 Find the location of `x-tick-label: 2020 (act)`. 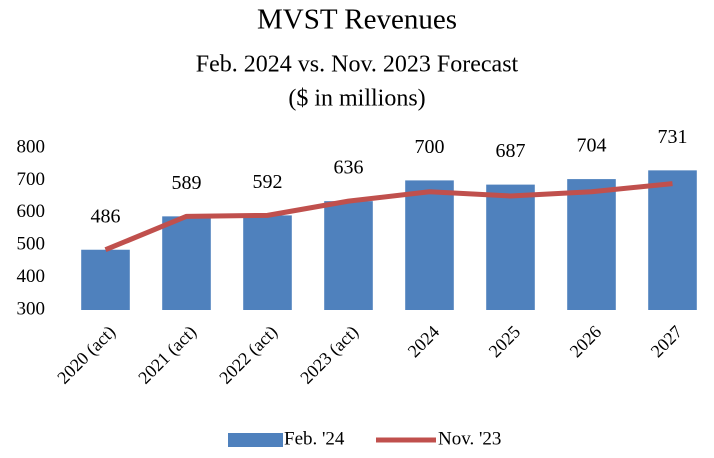

x-tick-label: 2020 (act) is located at coordinates (86, 355).